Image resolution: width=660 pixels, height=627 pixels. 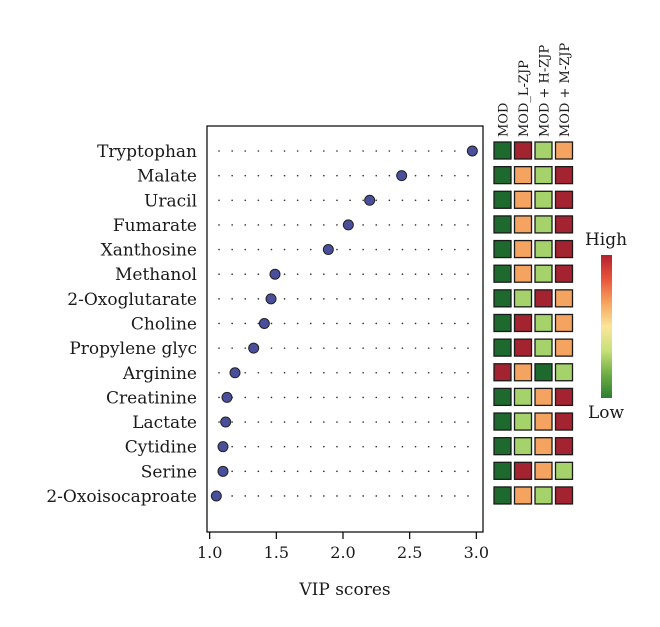 What do you see at coordinates (409, 552) in the screenshot?
I see `x-tick-label: 2.5` at bounding box center [409, 552].